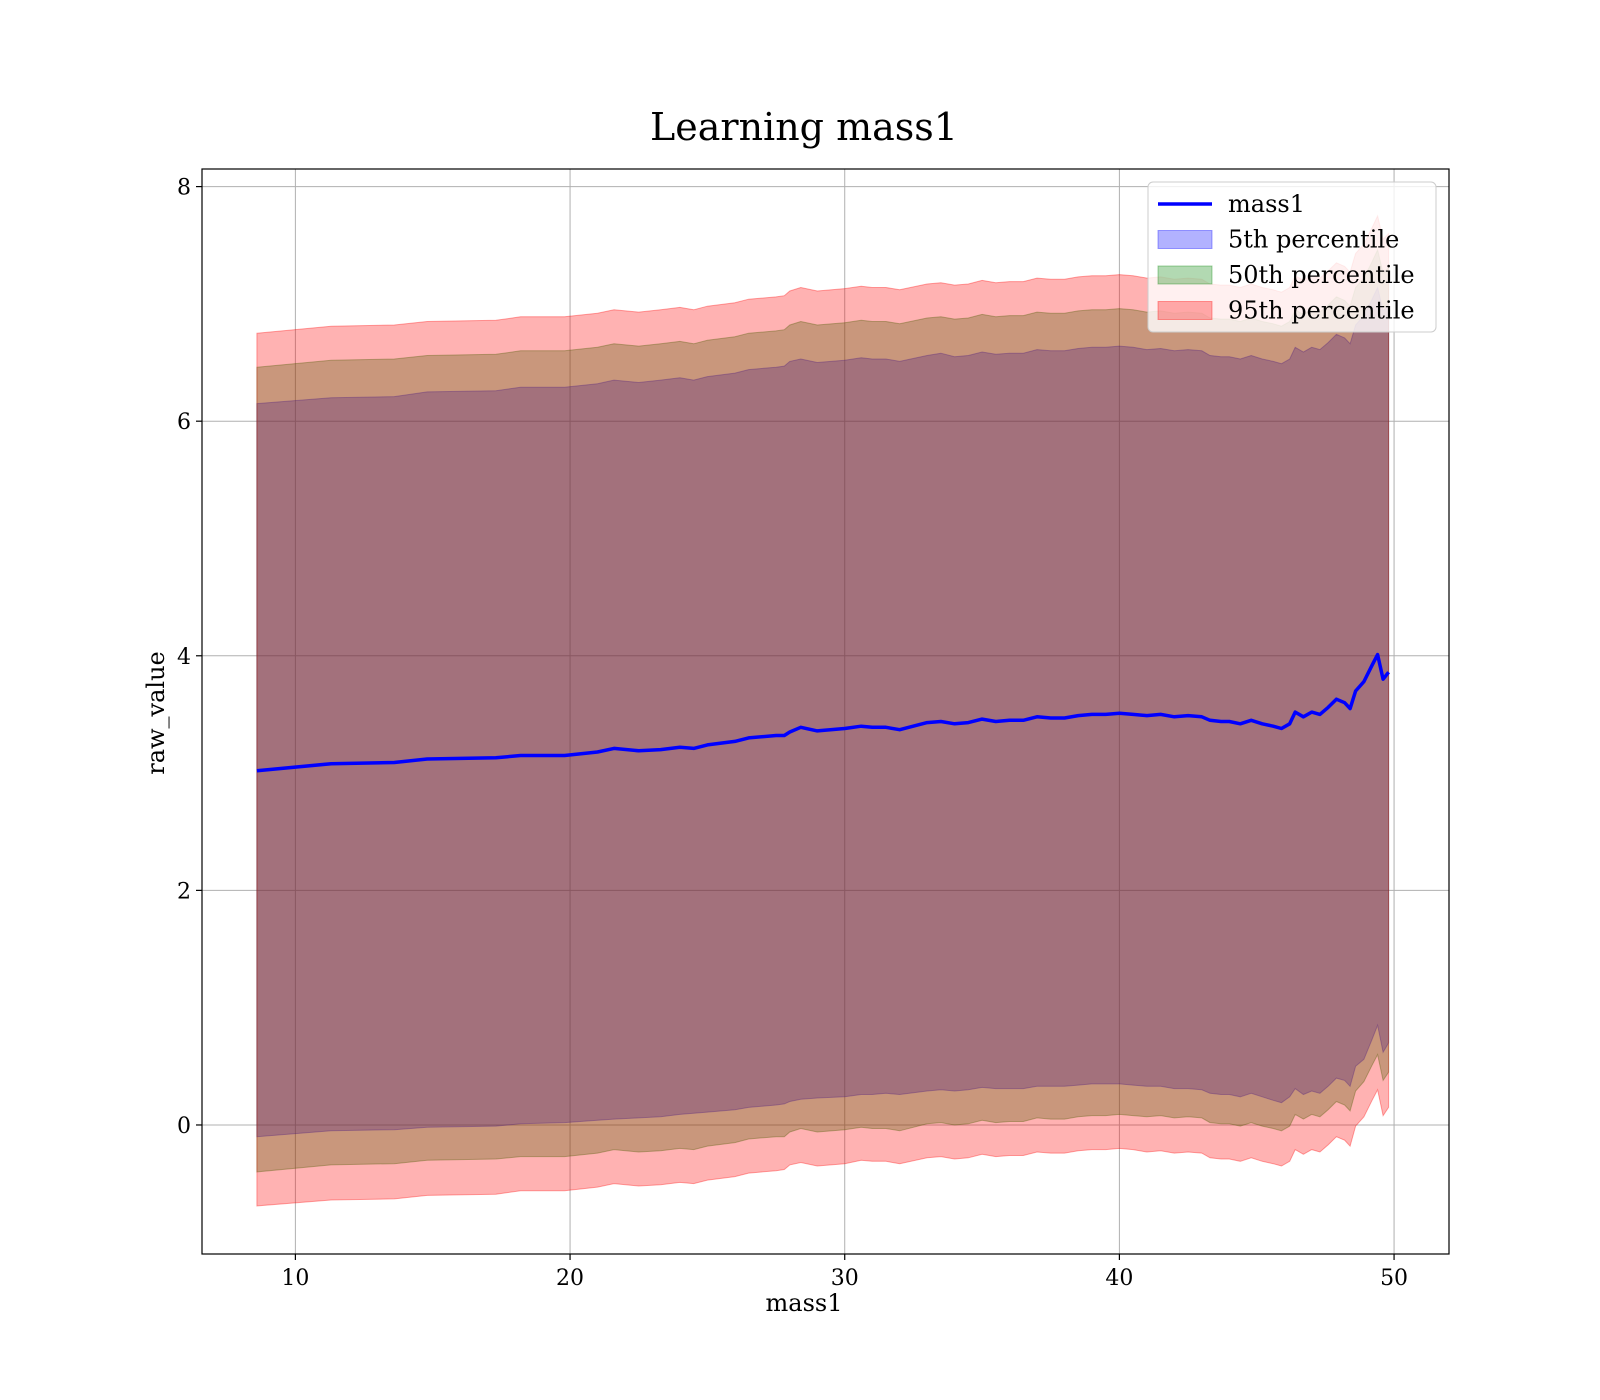 This screenshot has width=1600, height=1400. Describe the element at coordinates (184, 422) in the screenshot. I see `y-tick-label: 6` at that location.